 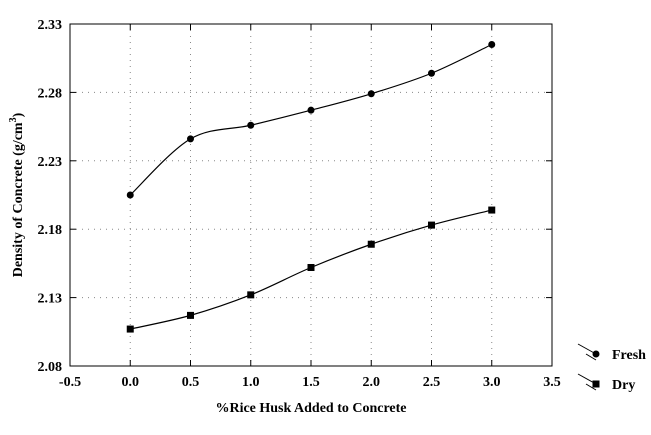 I want to click on x-tick-label: 0.5, so click(x=191, y=382).